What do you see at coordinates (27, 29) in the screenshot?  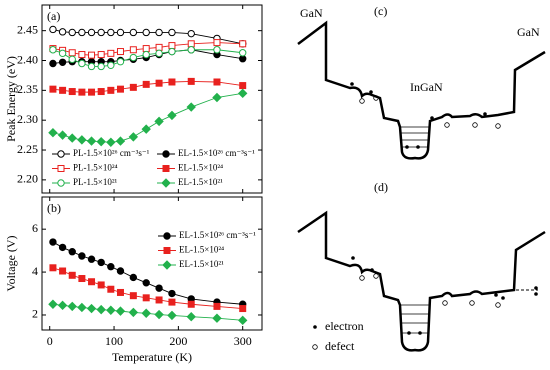 I see `y-tick-label: 2.45` at bounding box center [27, 29].